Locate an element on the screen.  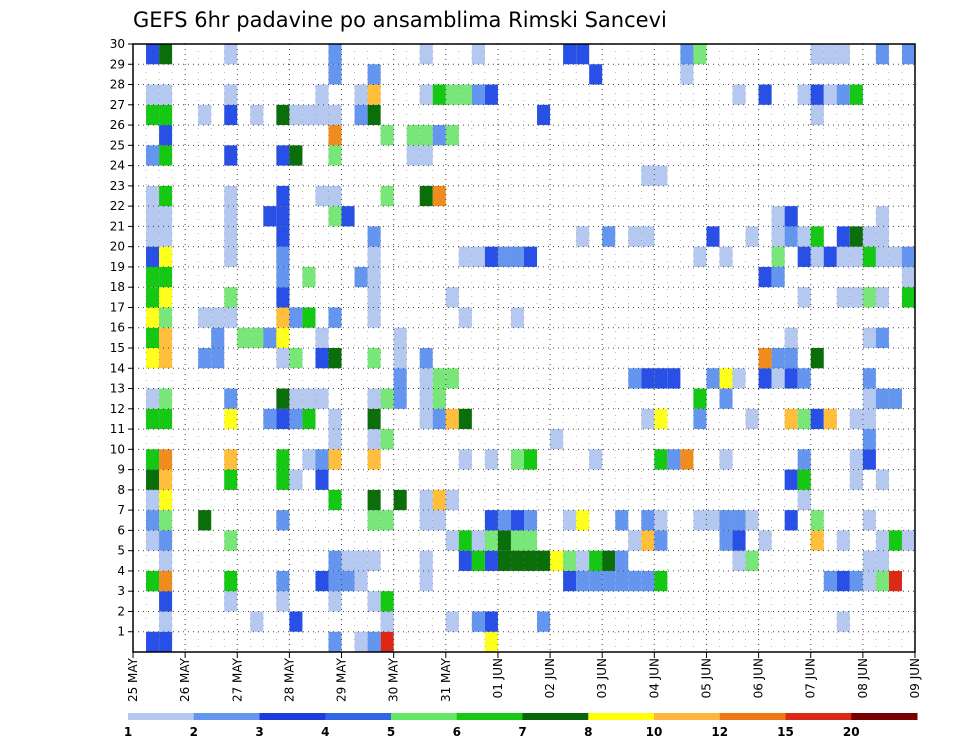
x-tick-label: 04 JUN is located at coordinates (654, 678).